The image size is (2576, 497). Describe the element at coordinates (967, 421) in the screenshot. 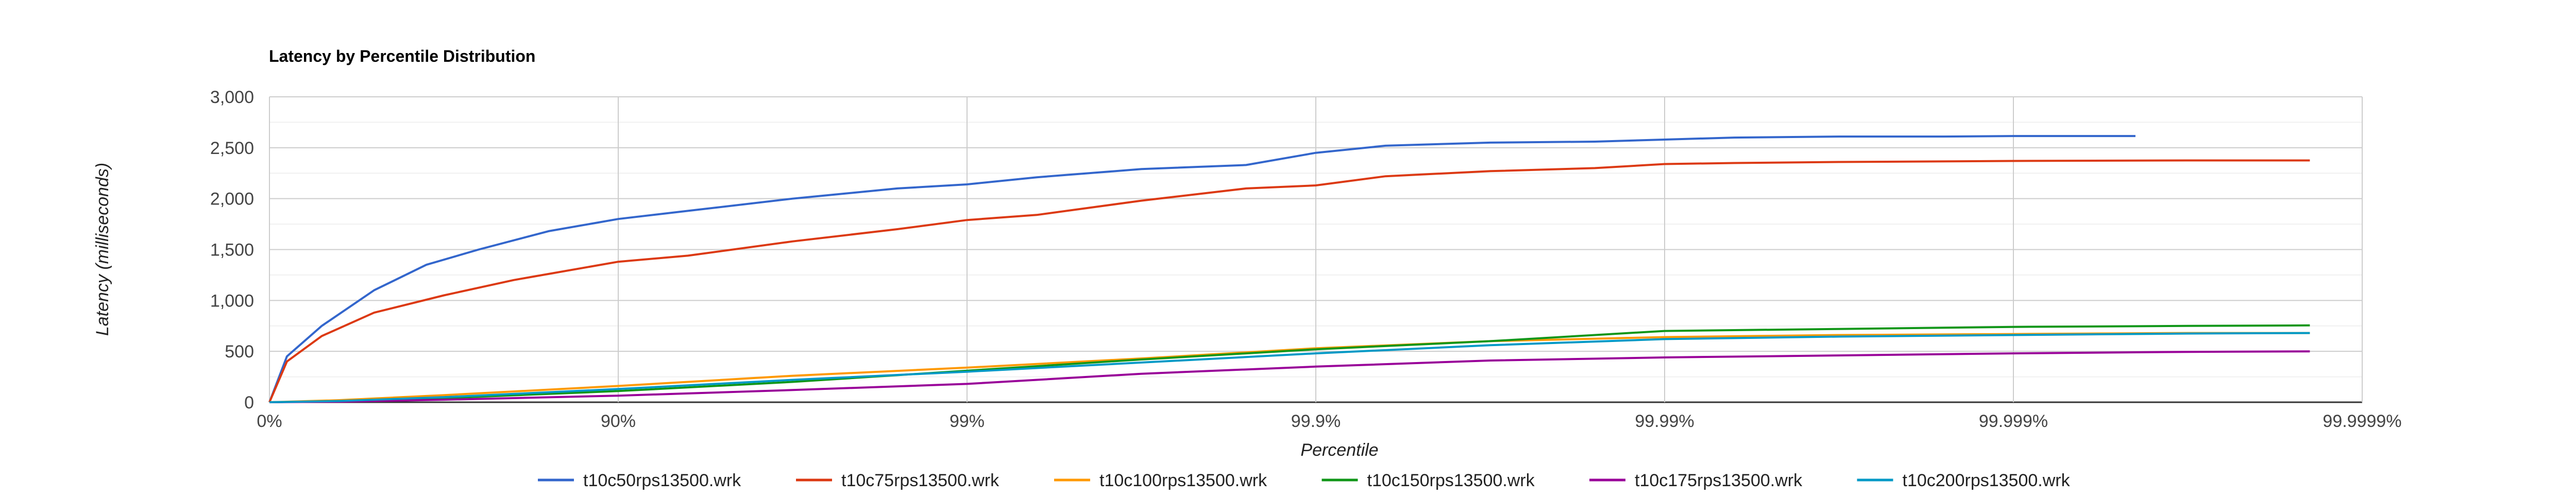

I see `x-tick-label: 99%` at that location.